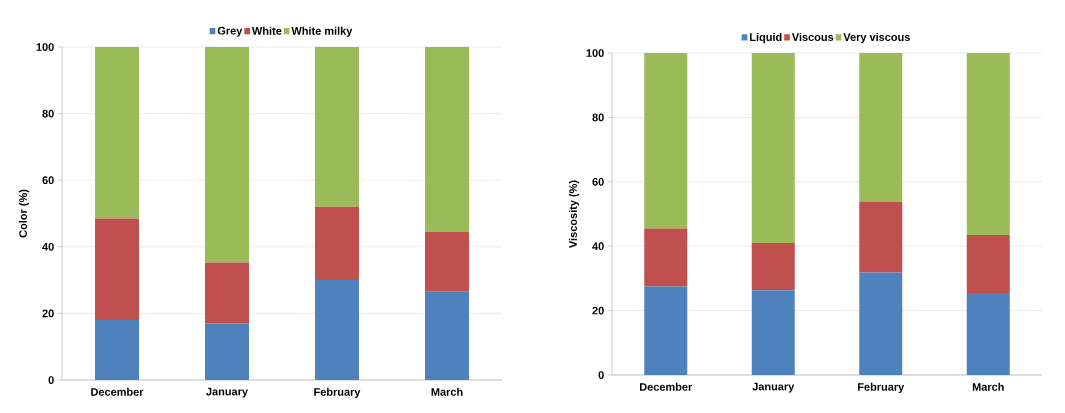 The width and height of the screenshot is (1065, 413). Describe the element at coordinates (574, 214) in the screenshot. I see `y-axis-title: Viscosity (%)` at that location.